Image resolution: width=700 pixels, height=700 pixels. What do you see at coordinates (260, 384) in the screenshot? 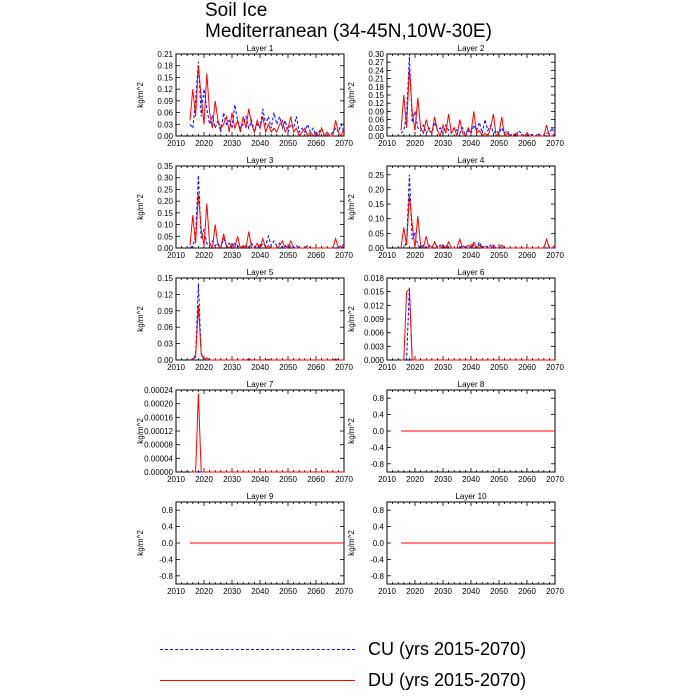
I see `panel-title: Layer 7` at bounding box center [260, 384].